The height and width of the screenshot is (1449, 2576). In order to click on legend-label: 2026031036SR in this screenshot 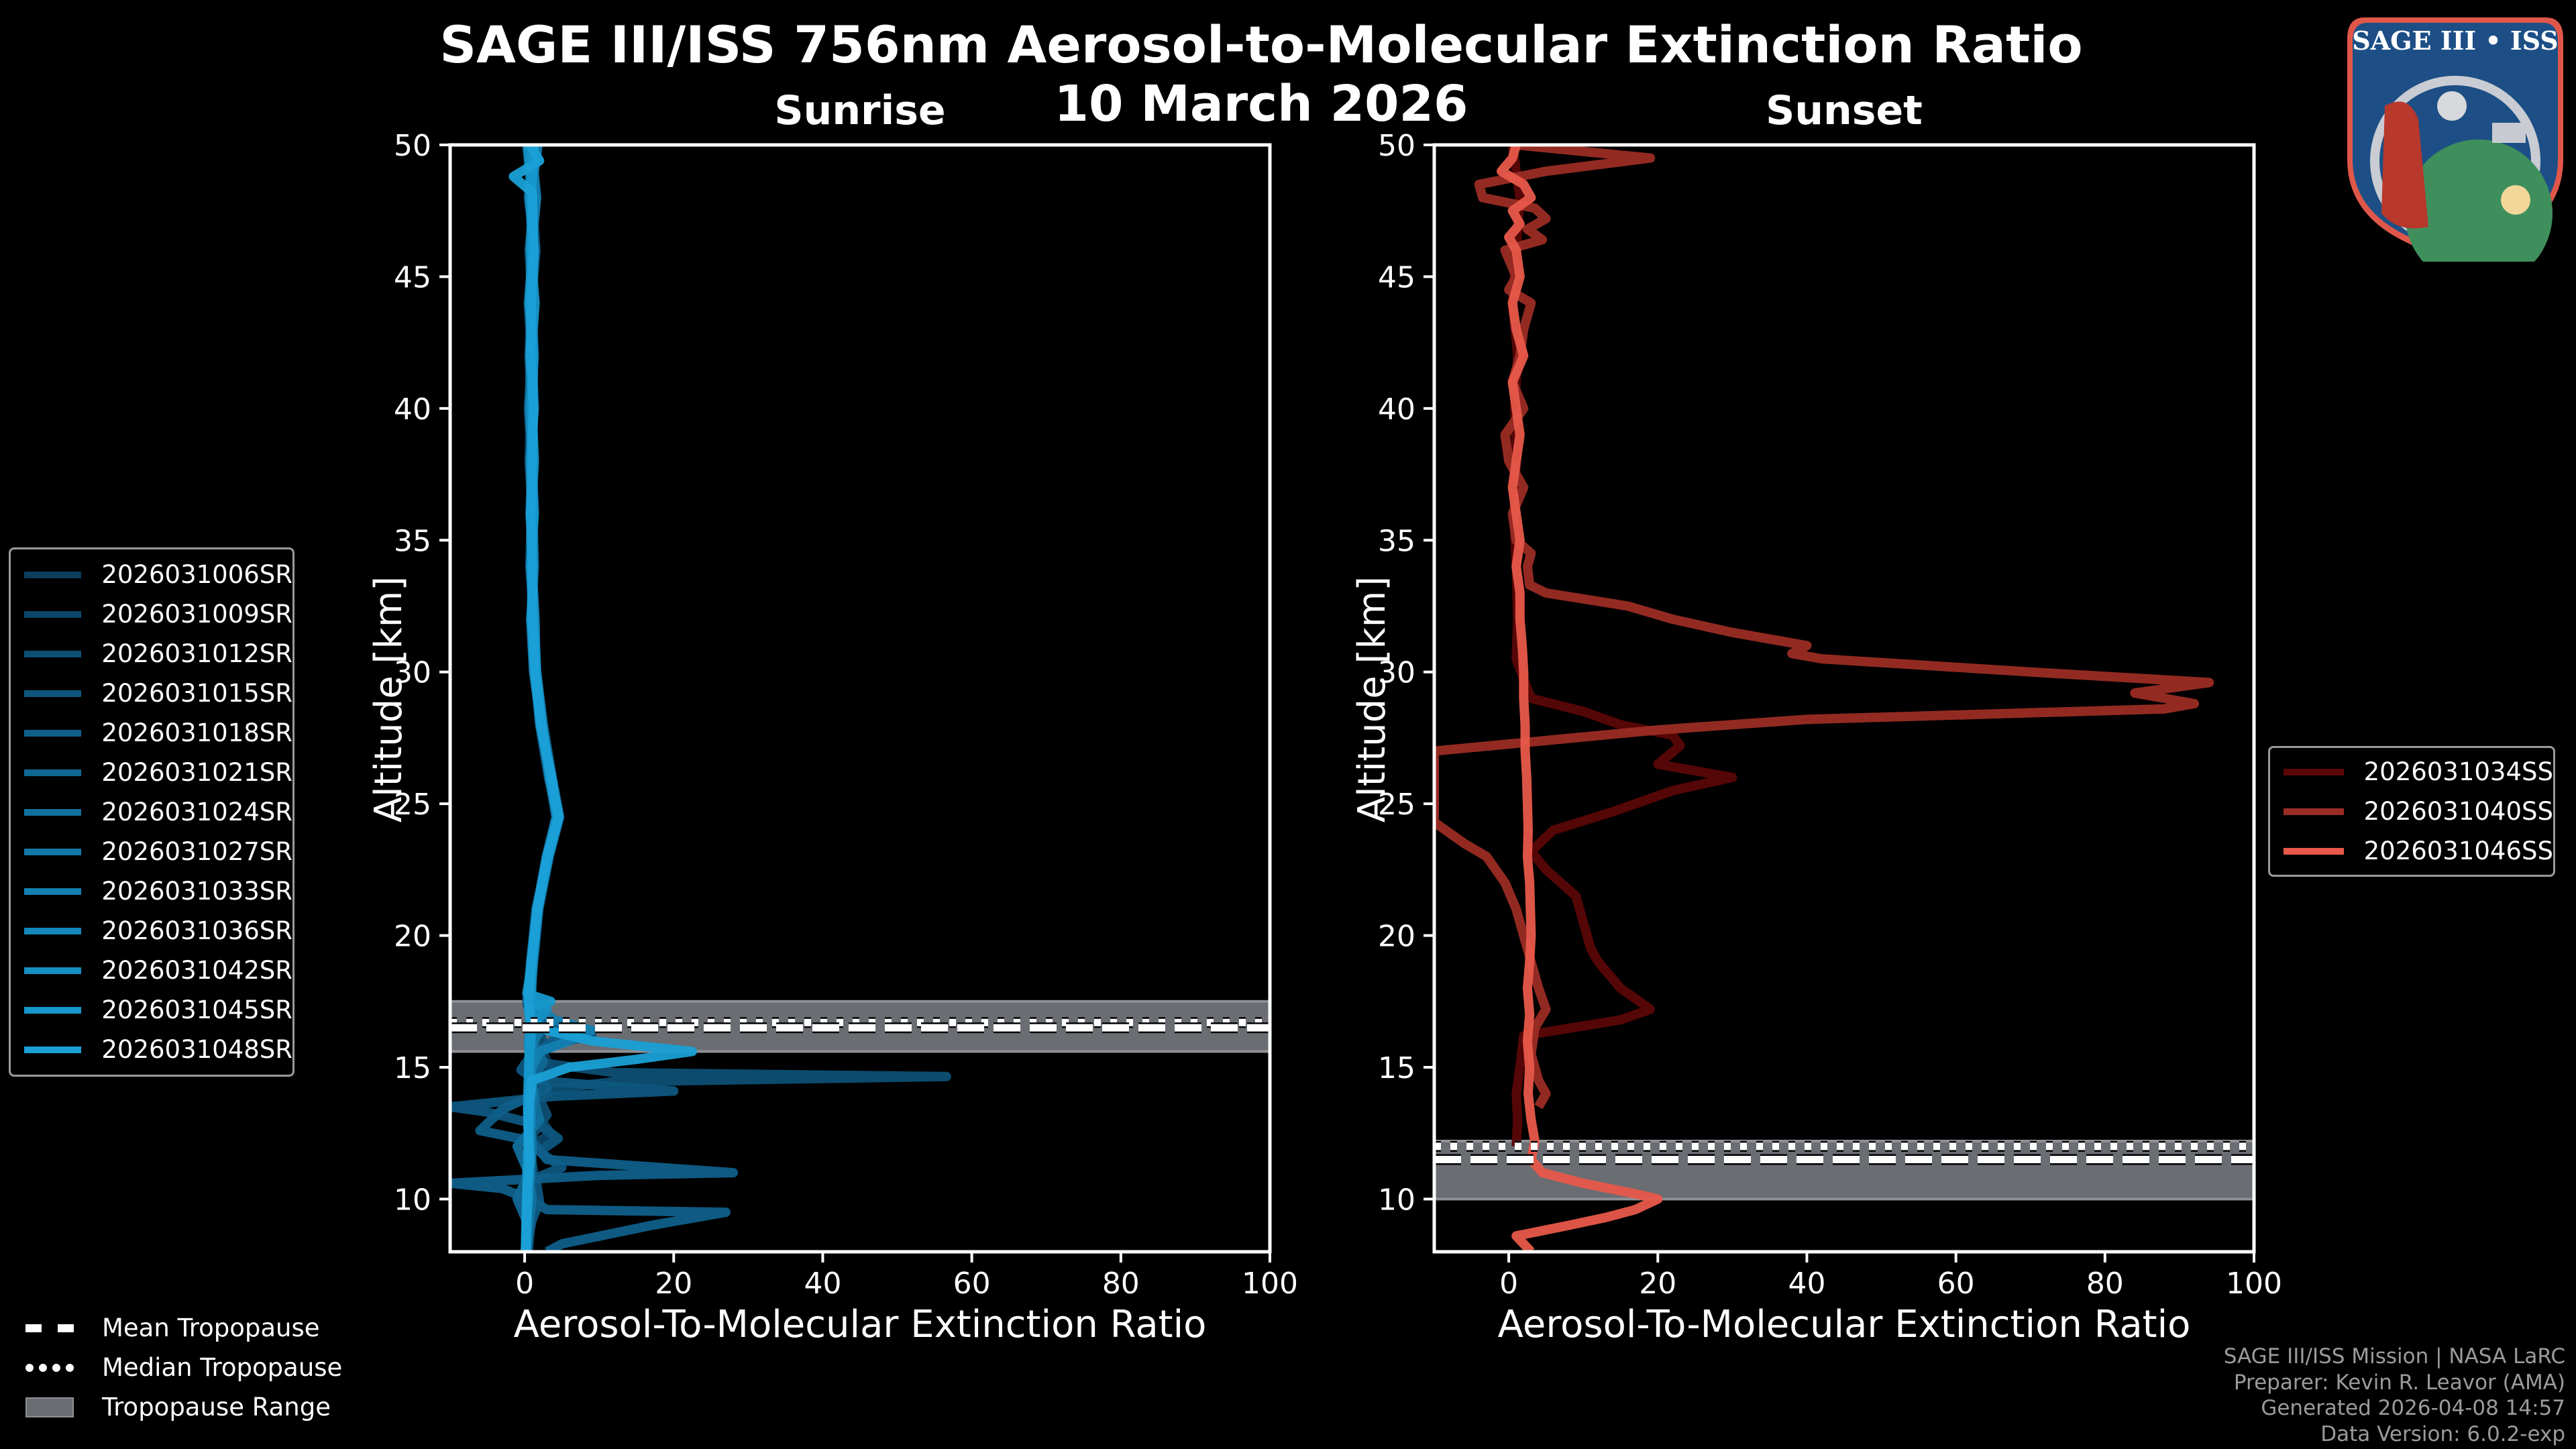, I will do `click(196, 930)`.